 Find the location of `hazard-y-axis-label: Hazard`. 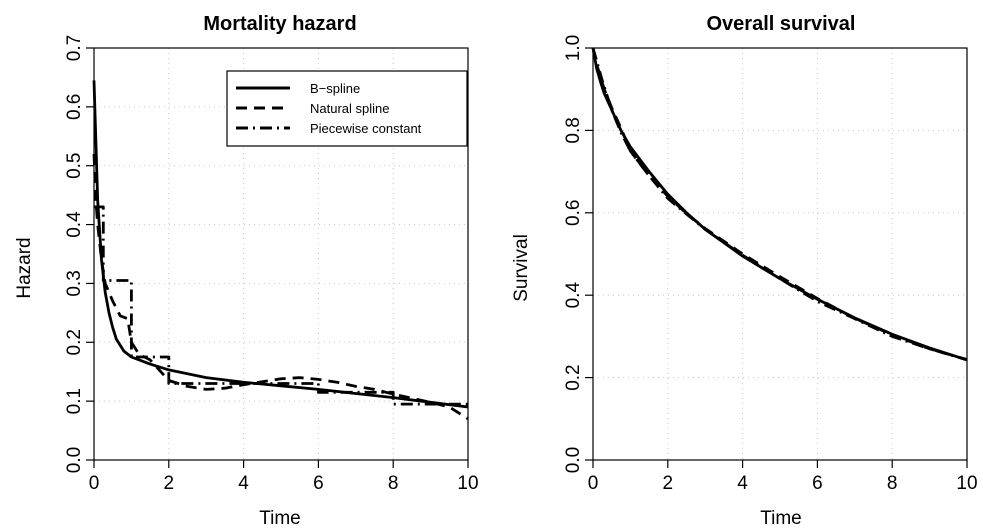

hazard-y-axis-label: Hazard is located at coordinates (24, 267).